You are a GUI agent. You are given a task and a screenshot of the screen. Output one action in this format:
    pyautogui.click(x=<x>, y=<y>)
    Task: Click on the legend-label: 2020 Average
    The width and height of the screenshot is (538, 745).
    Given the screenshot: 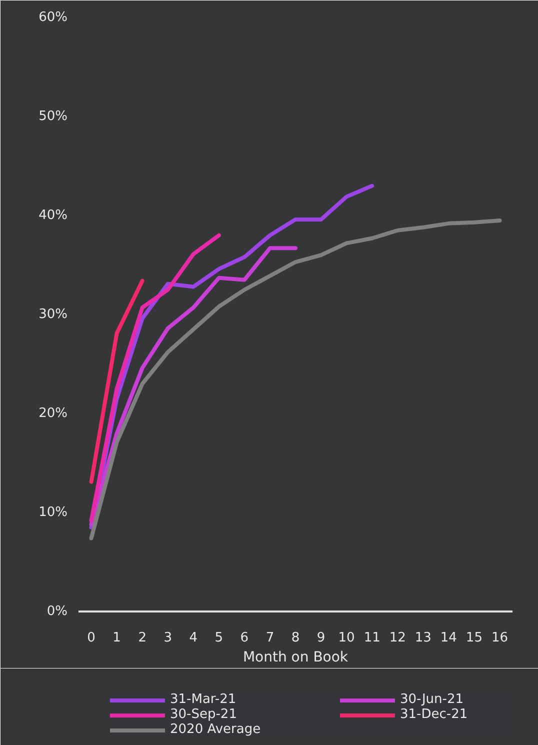 What is the action you would take?
    pyautogui.click(x=216, y=729)
    